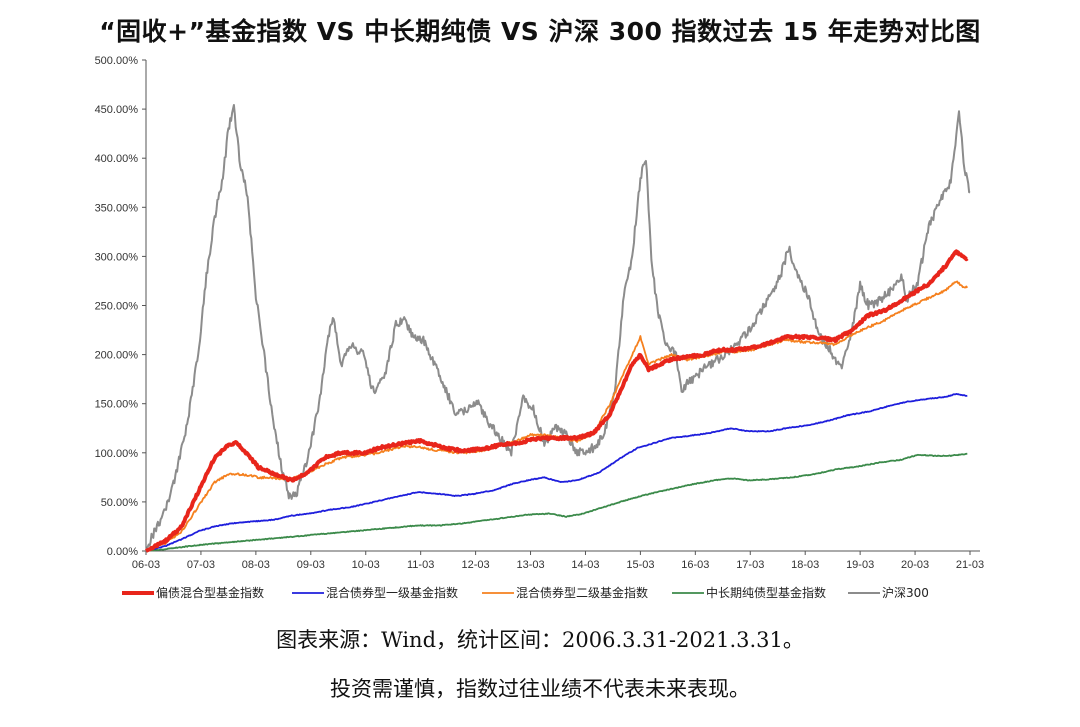 This screenshot has height=727, width=1080. Describe the element at coordinates (585, 565) in the screenshot. I see `x-tick-label: 14-03` at that location.